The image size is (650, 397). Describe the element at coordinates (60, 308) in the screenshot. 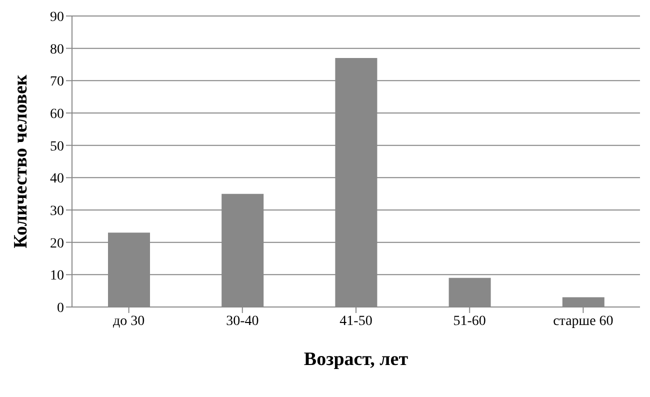

I see `y-tick-label: 0` at that location.